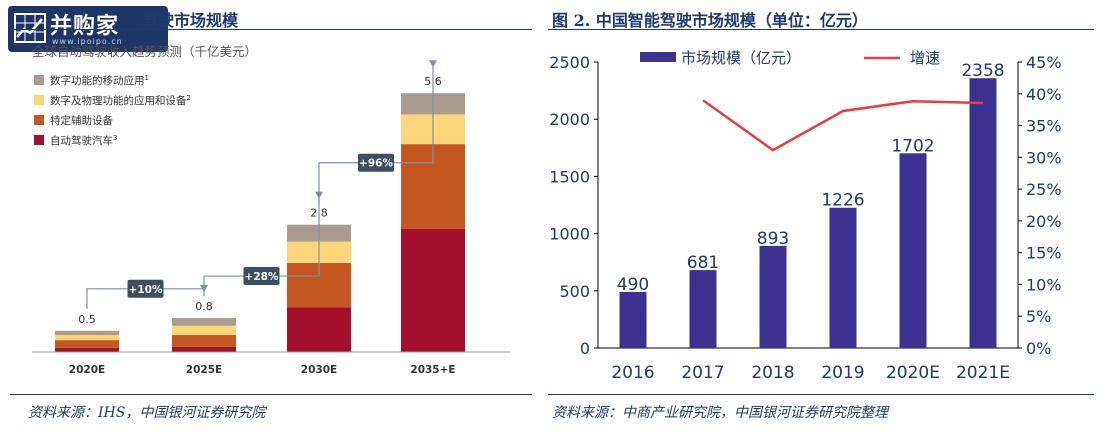 This screenshot has width=1102, height=435. I want to click on right-tick-label: 45%, so click(1044, 62).